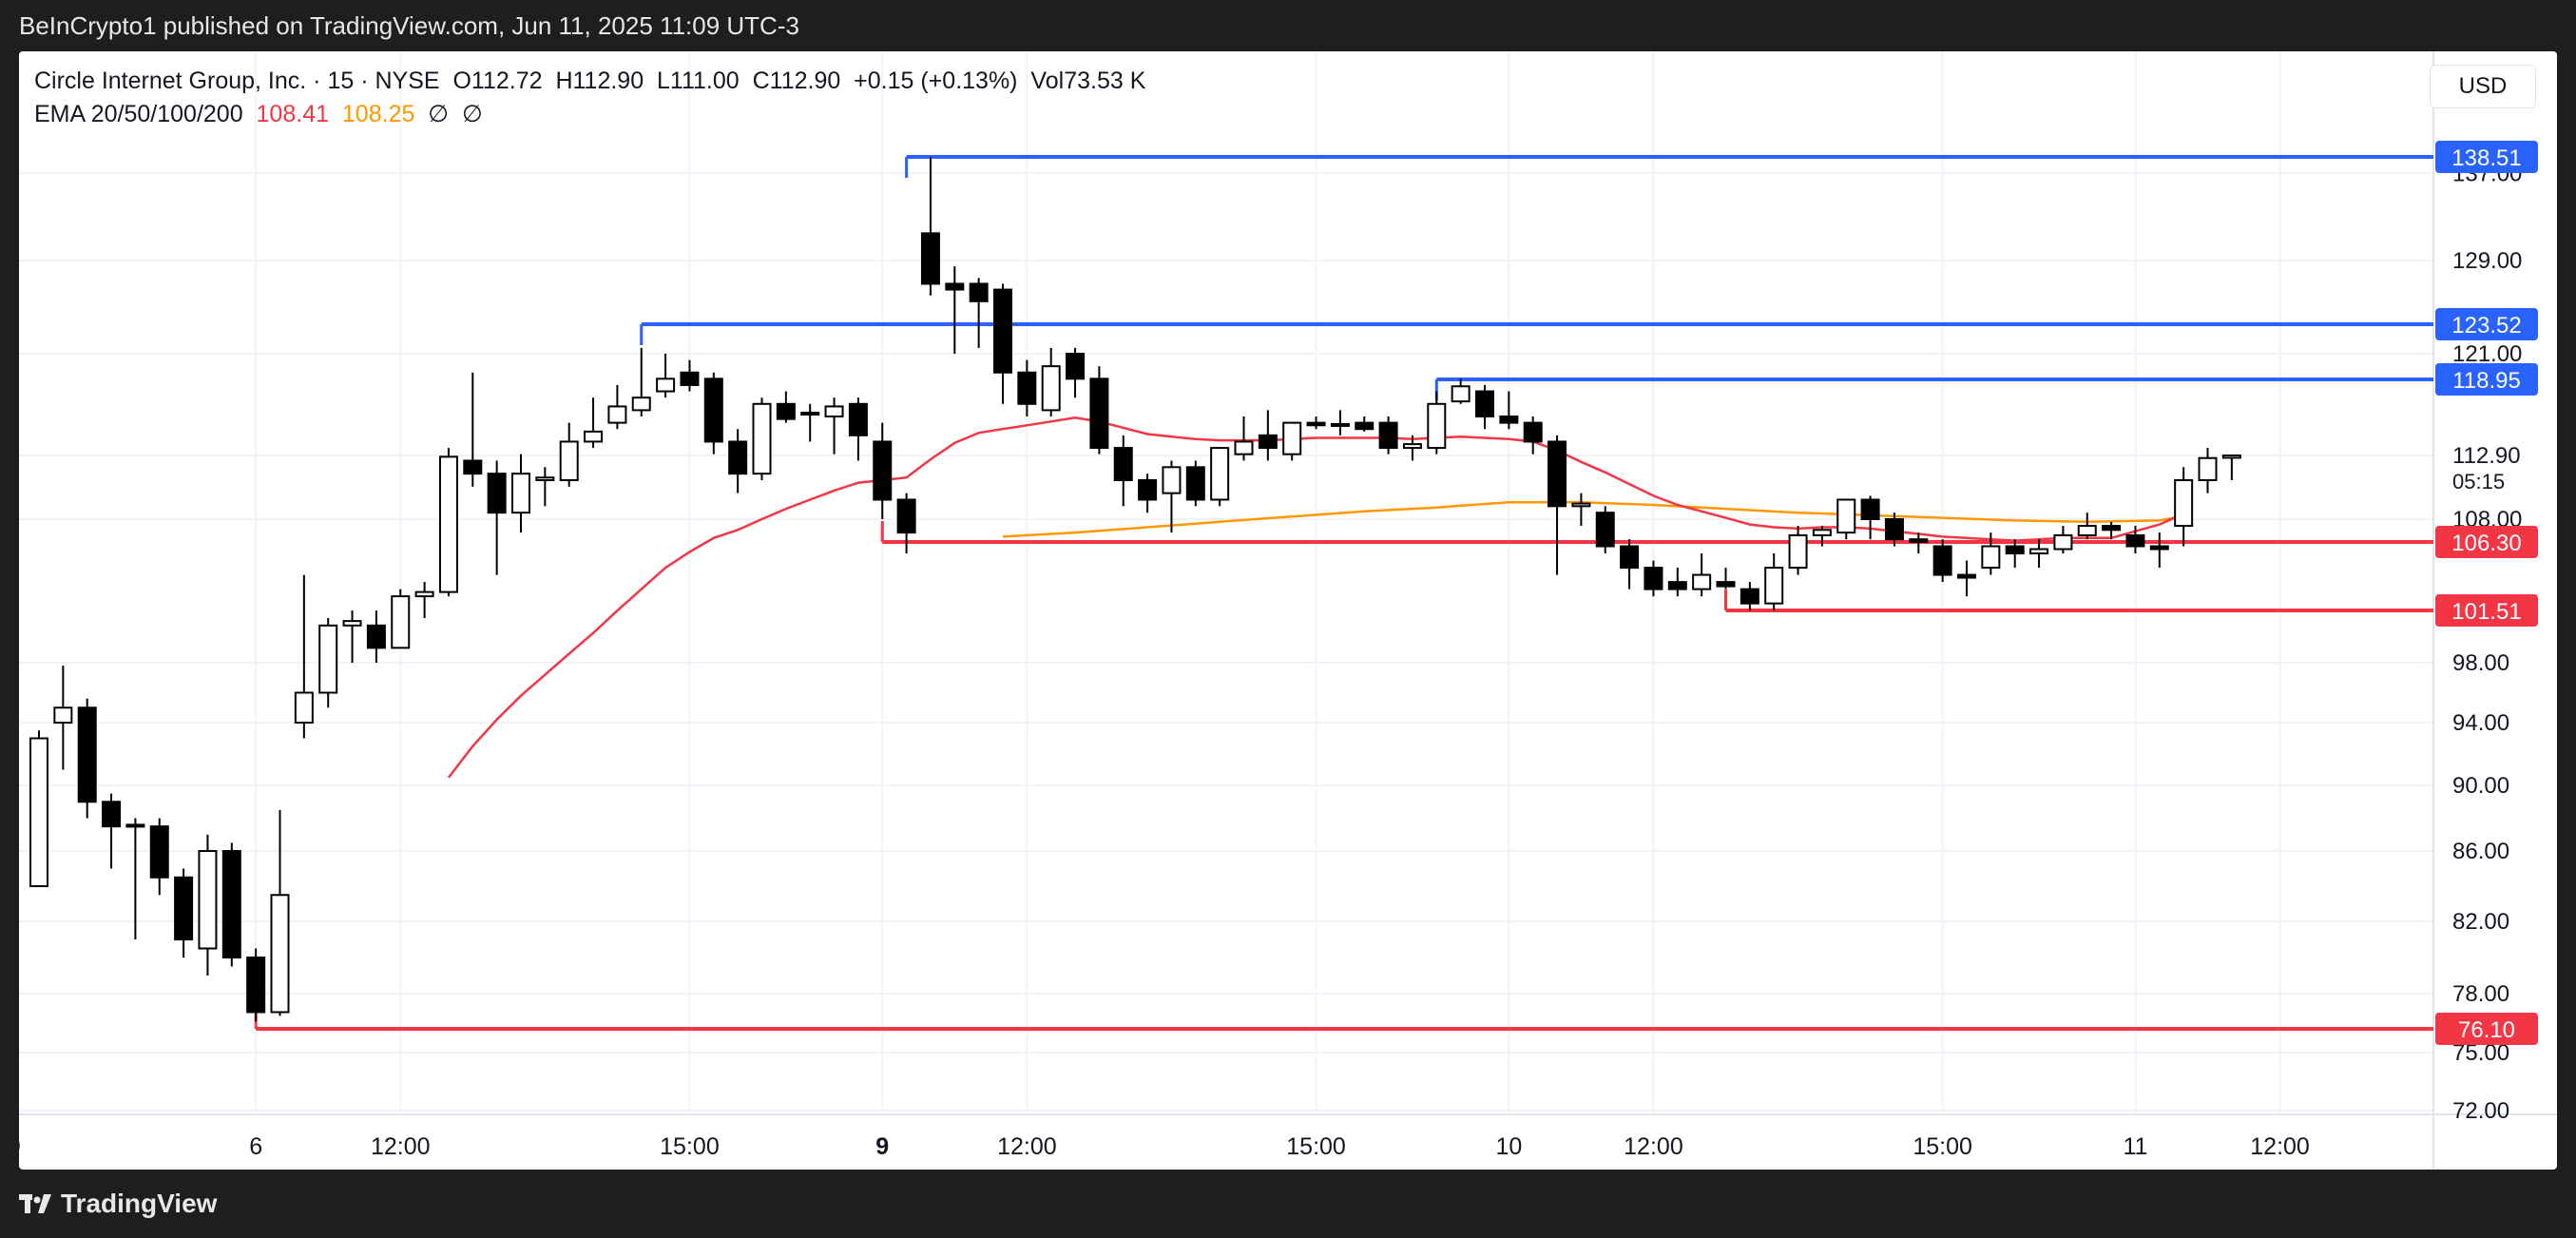 This screenshot has width=2576, height=1238. Describe the element at coordinates (1316, 1146) in the screenshot. I see `x-tick-label: 15:00` at that location.